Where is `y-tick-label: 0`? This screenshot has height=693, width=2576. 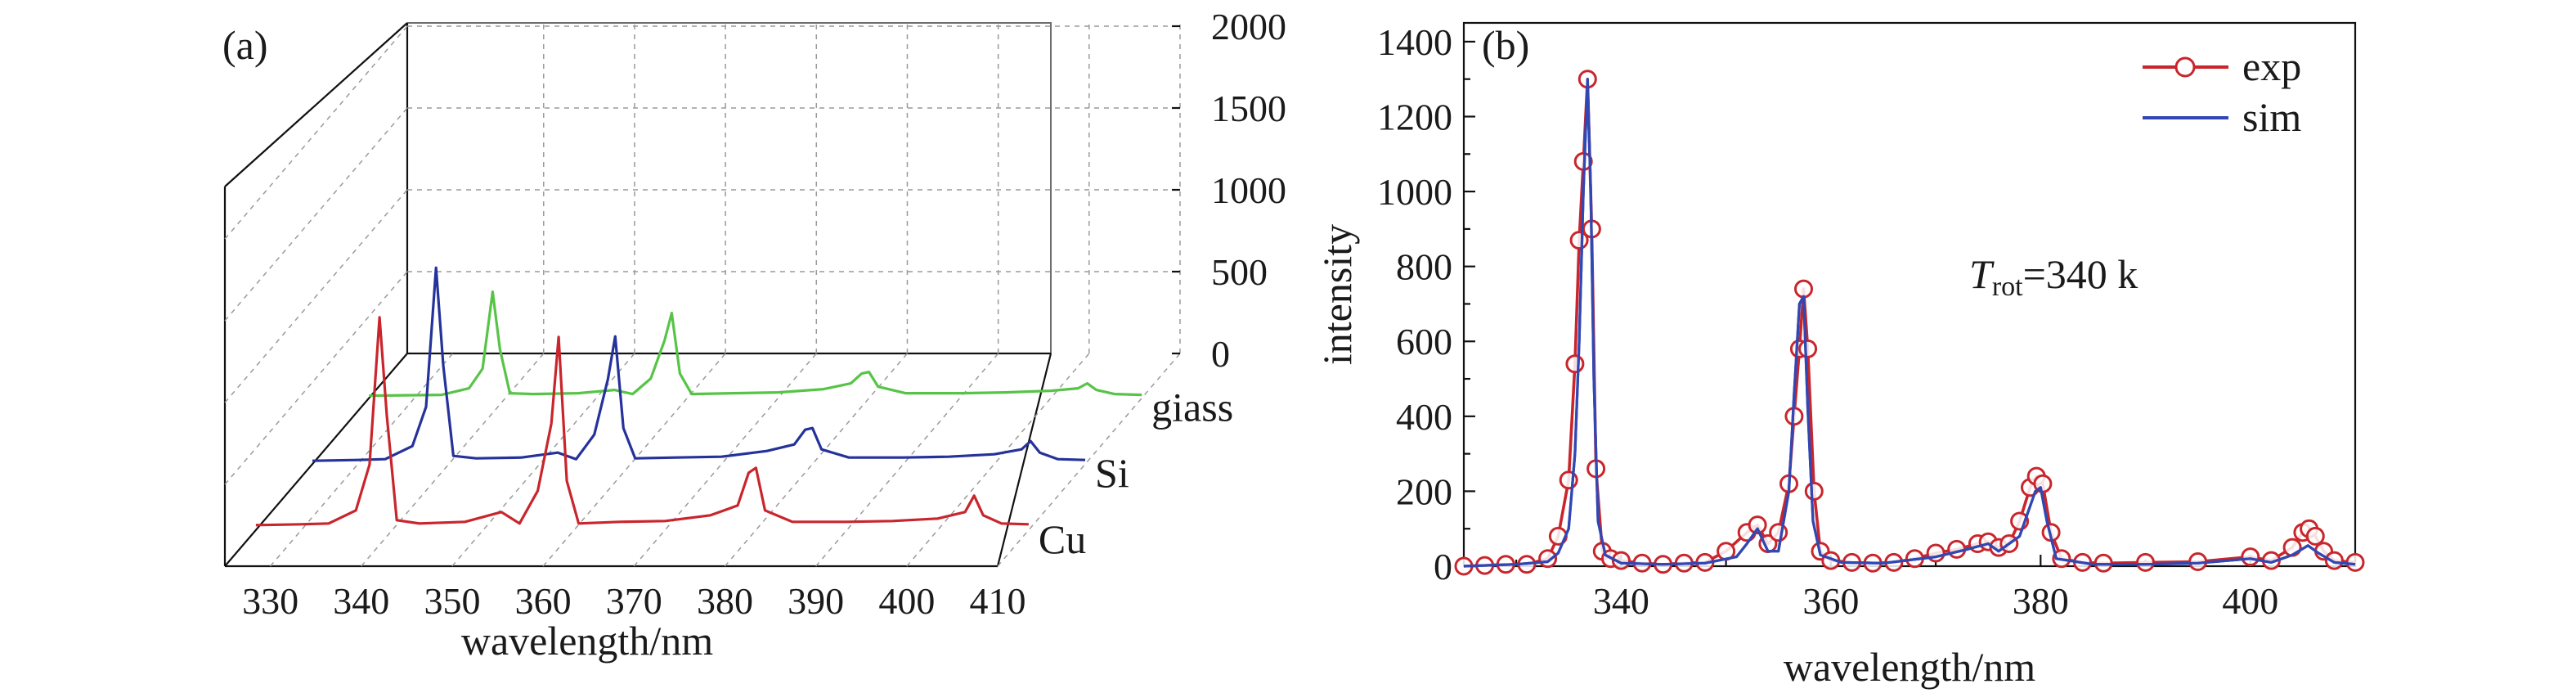 y-tick-label: 0 is located at coordinates (1443, 566).